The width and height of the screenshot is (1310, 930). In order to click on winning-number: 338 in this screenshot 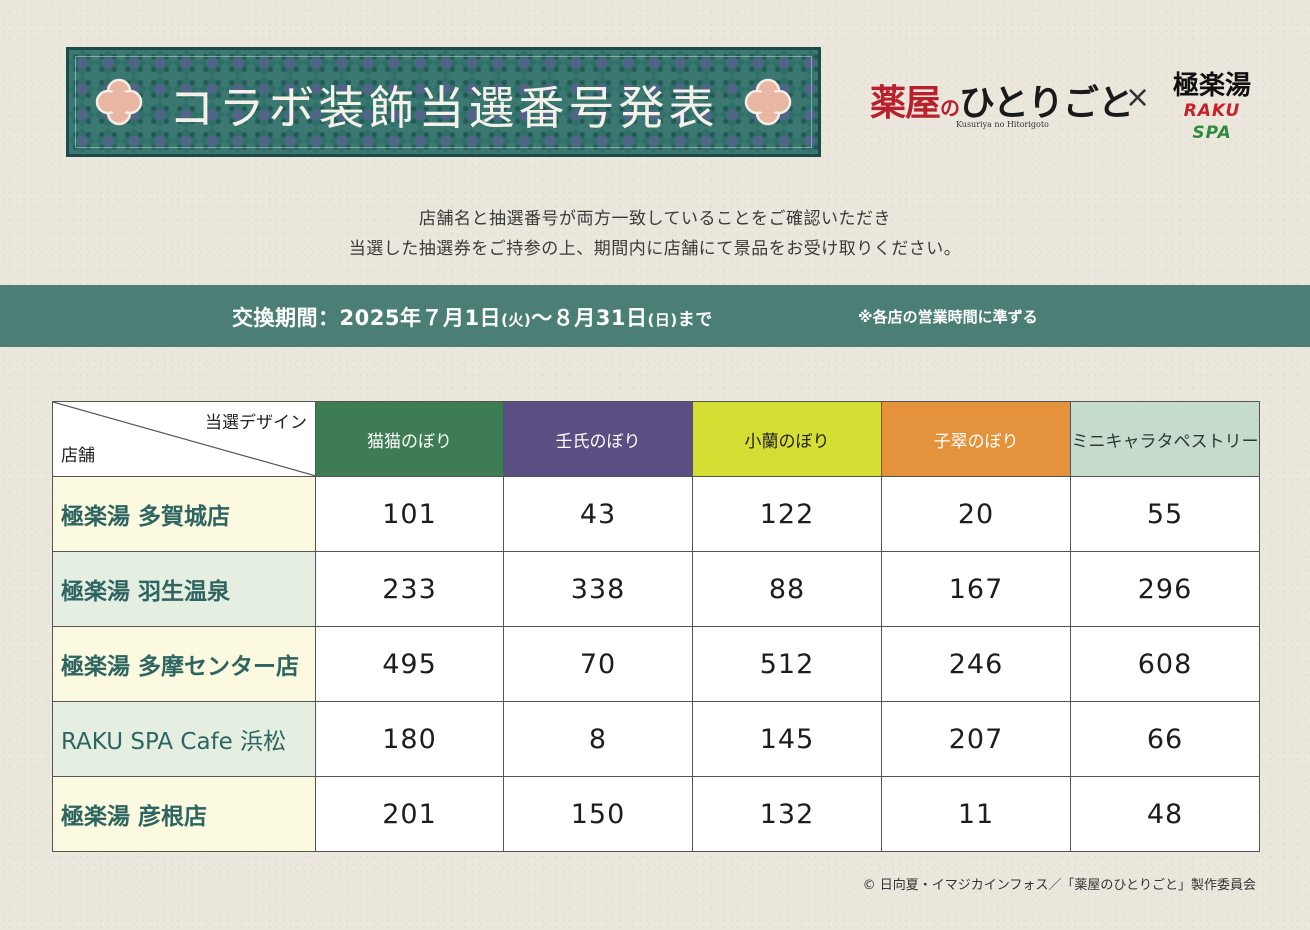, I will do `click(598, 589)`.